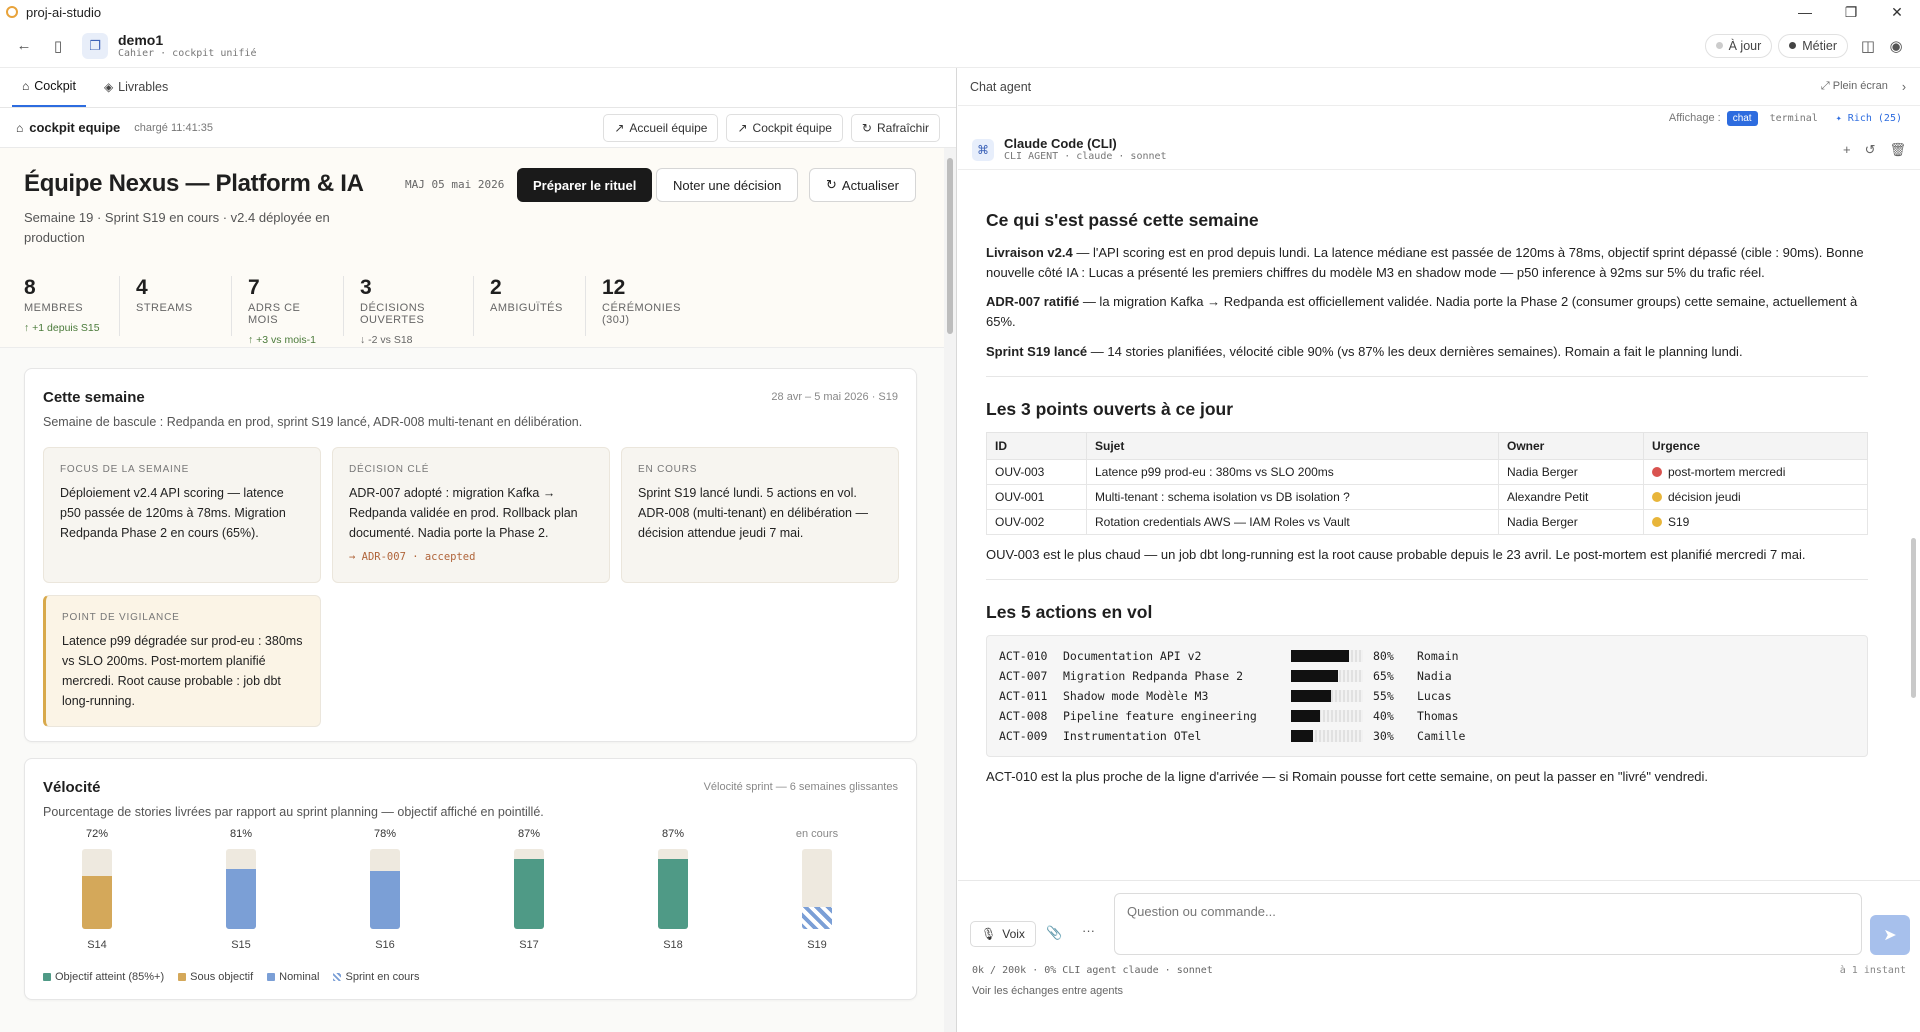  I want to click on voice-button: 🎙 Voix, so click(1003, 934).